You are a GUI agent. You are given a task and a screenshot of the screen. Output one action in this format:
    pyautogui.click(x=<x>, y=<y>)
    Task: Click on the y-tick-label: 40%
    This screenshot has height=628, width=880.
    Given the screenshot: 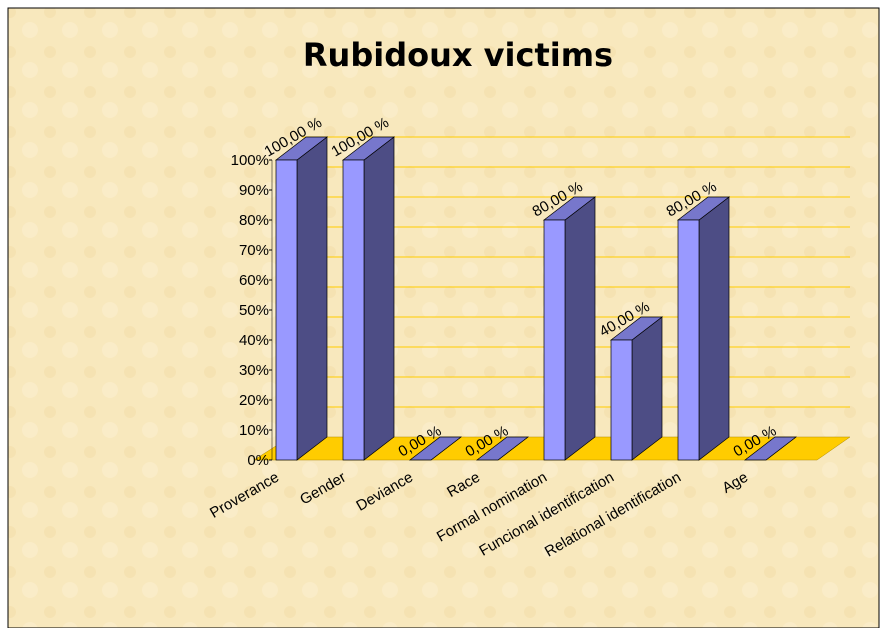 What is the action you would take?
    pyautogui.click(x=254, y=340)
    